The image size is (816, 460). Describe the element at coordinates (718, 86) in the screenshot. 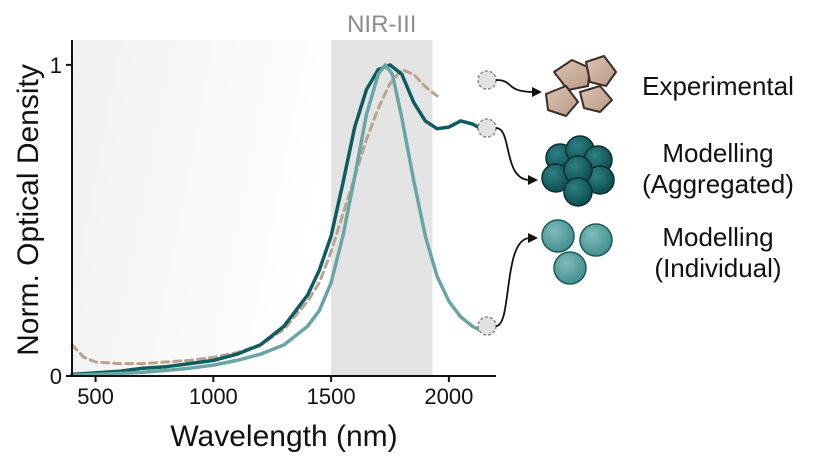

I see `legend-label-experimental: Experimental` at that location.